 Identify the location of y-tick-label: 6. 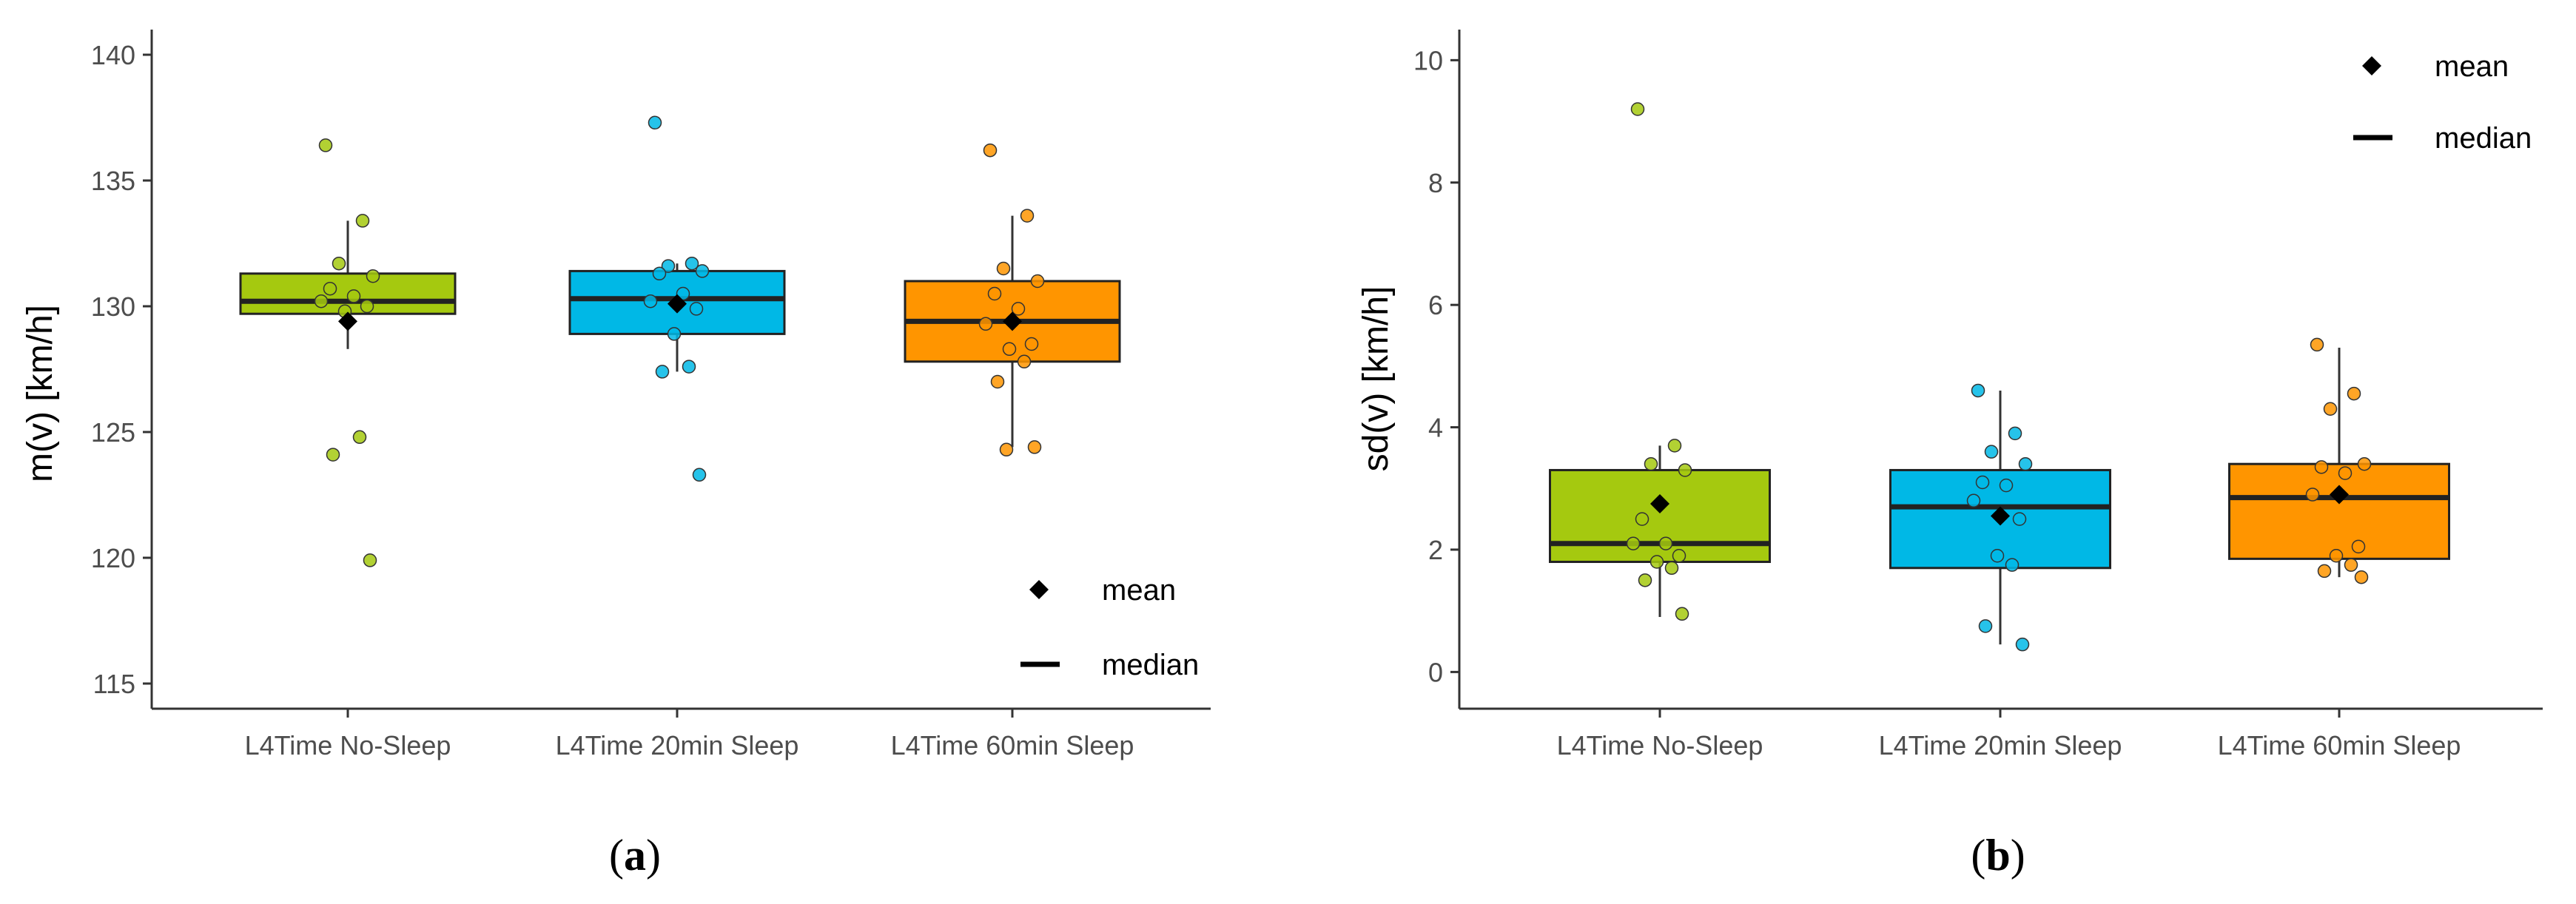
(1435, 305).